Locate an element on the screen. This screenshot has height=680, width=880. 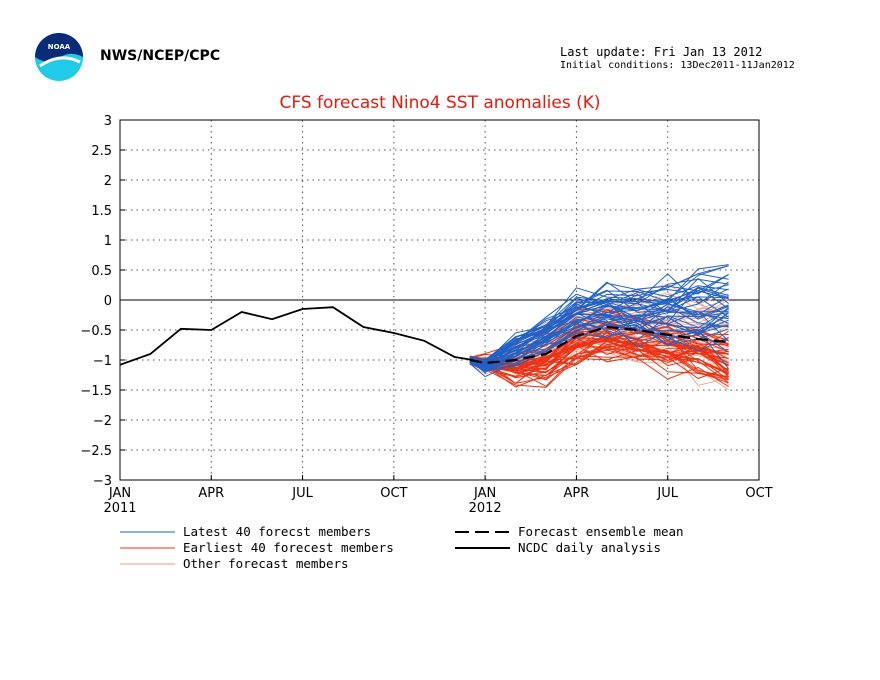
y-tick-label: 1 is located at coordinates (108, 241).